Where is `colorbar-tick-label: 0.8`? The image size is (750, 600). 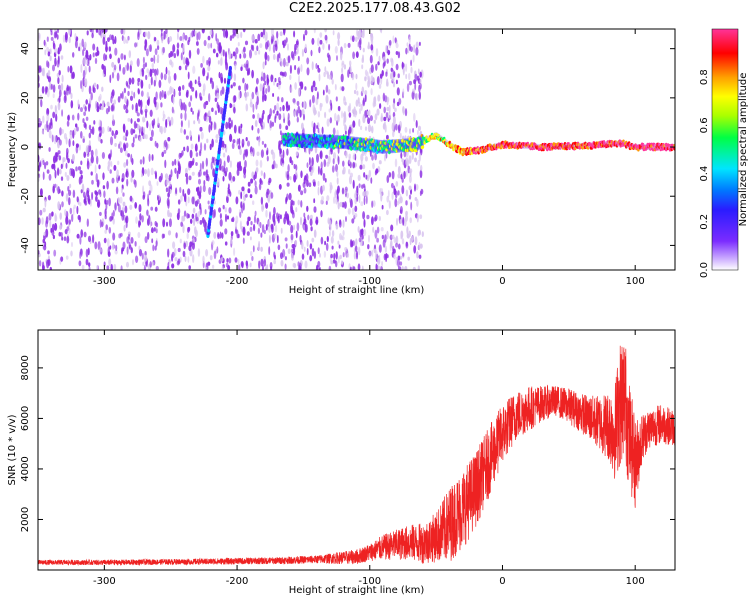 colorbar-tick-label: 0.8 is located at coordinates (704, 77).